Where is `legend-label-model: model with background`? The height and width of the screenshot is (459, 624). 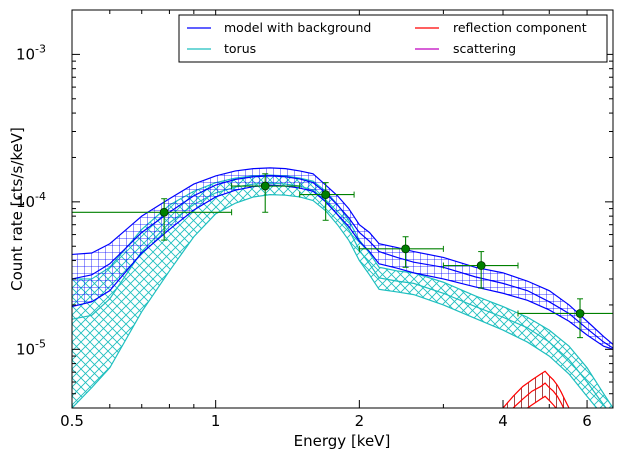
legend-label-model: model with background is located at coordinates (297, 27).